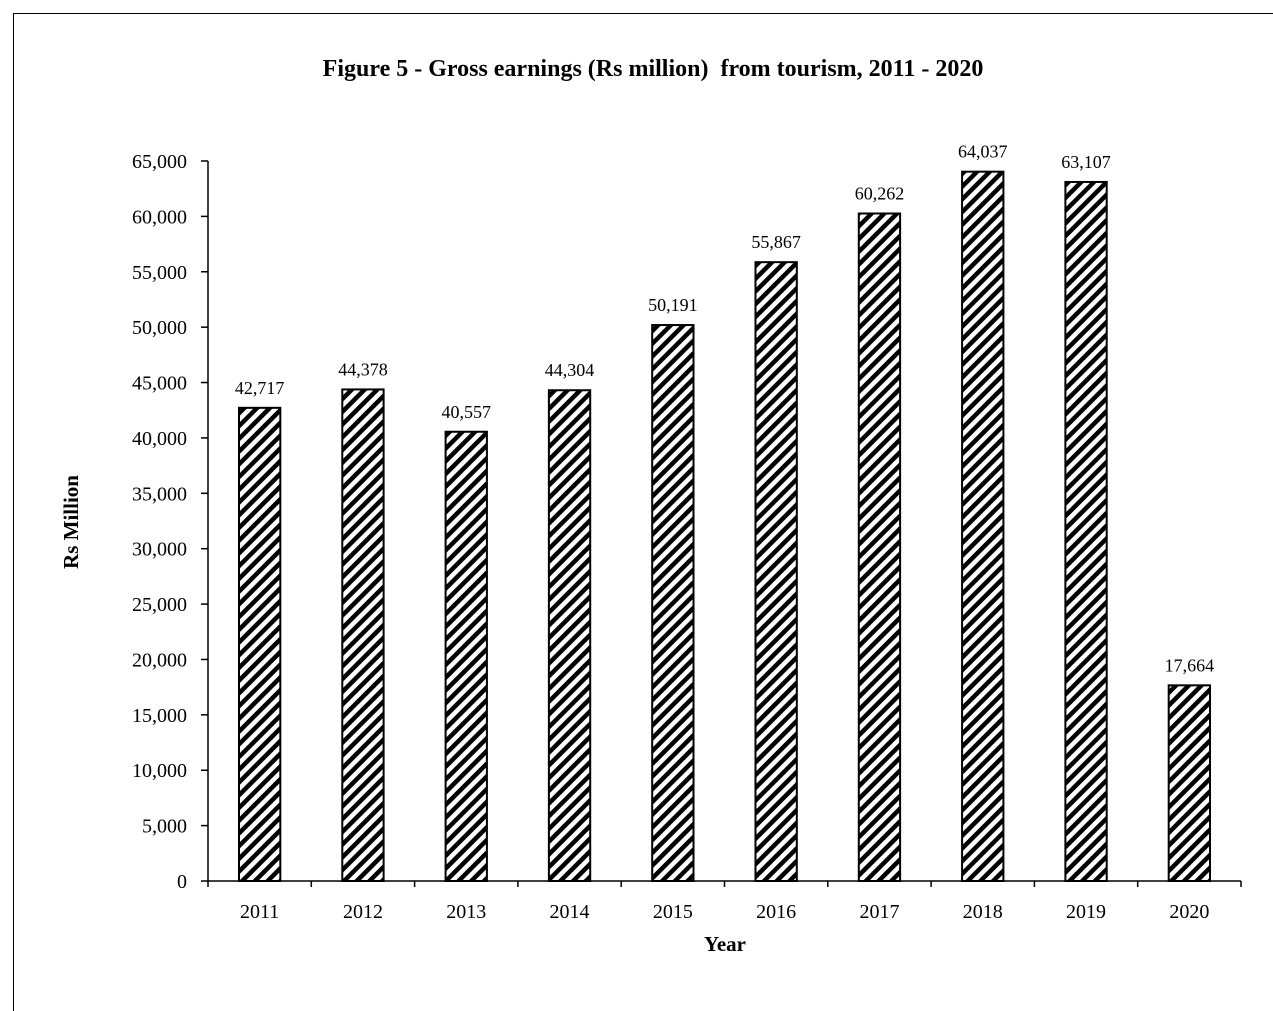  What do you see at coordinates (259, 644) in the screenshot?
I see `bar-2011` at bounding box center [259, 644].